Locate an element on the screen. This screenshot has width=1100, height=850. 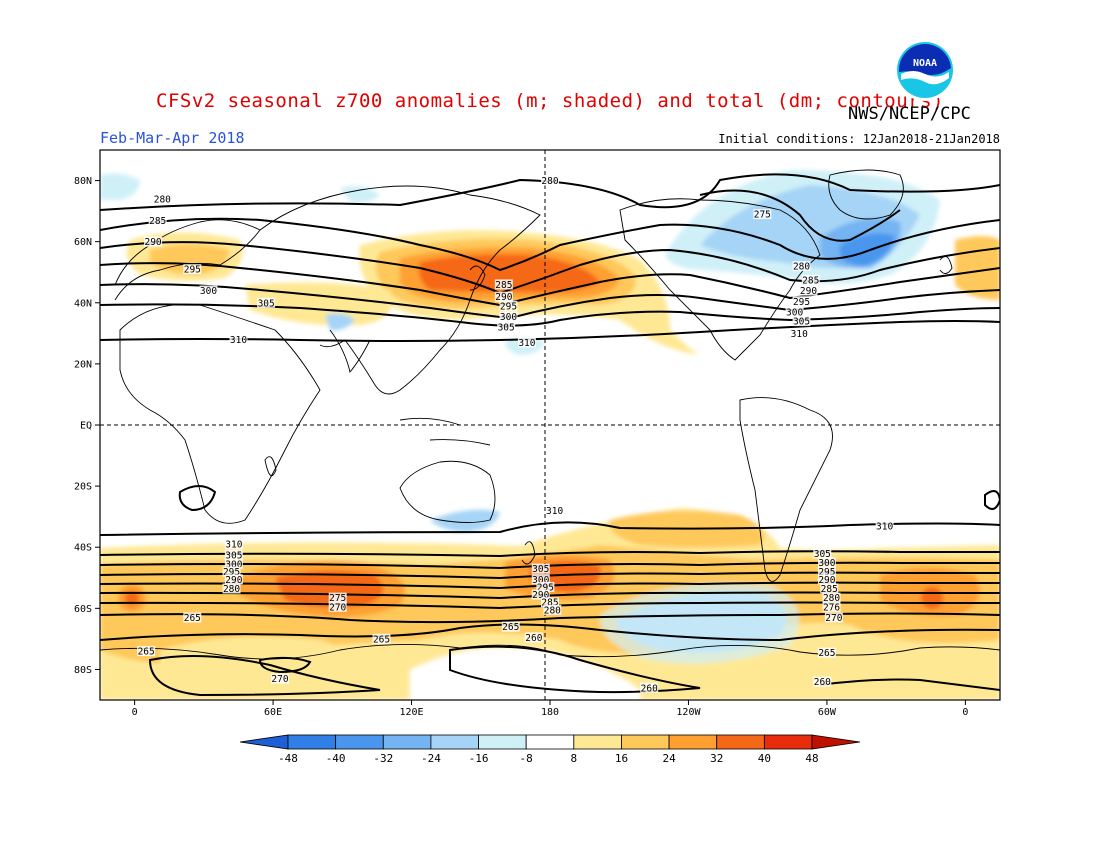
japan-coast is located at coordinates (477, 278).